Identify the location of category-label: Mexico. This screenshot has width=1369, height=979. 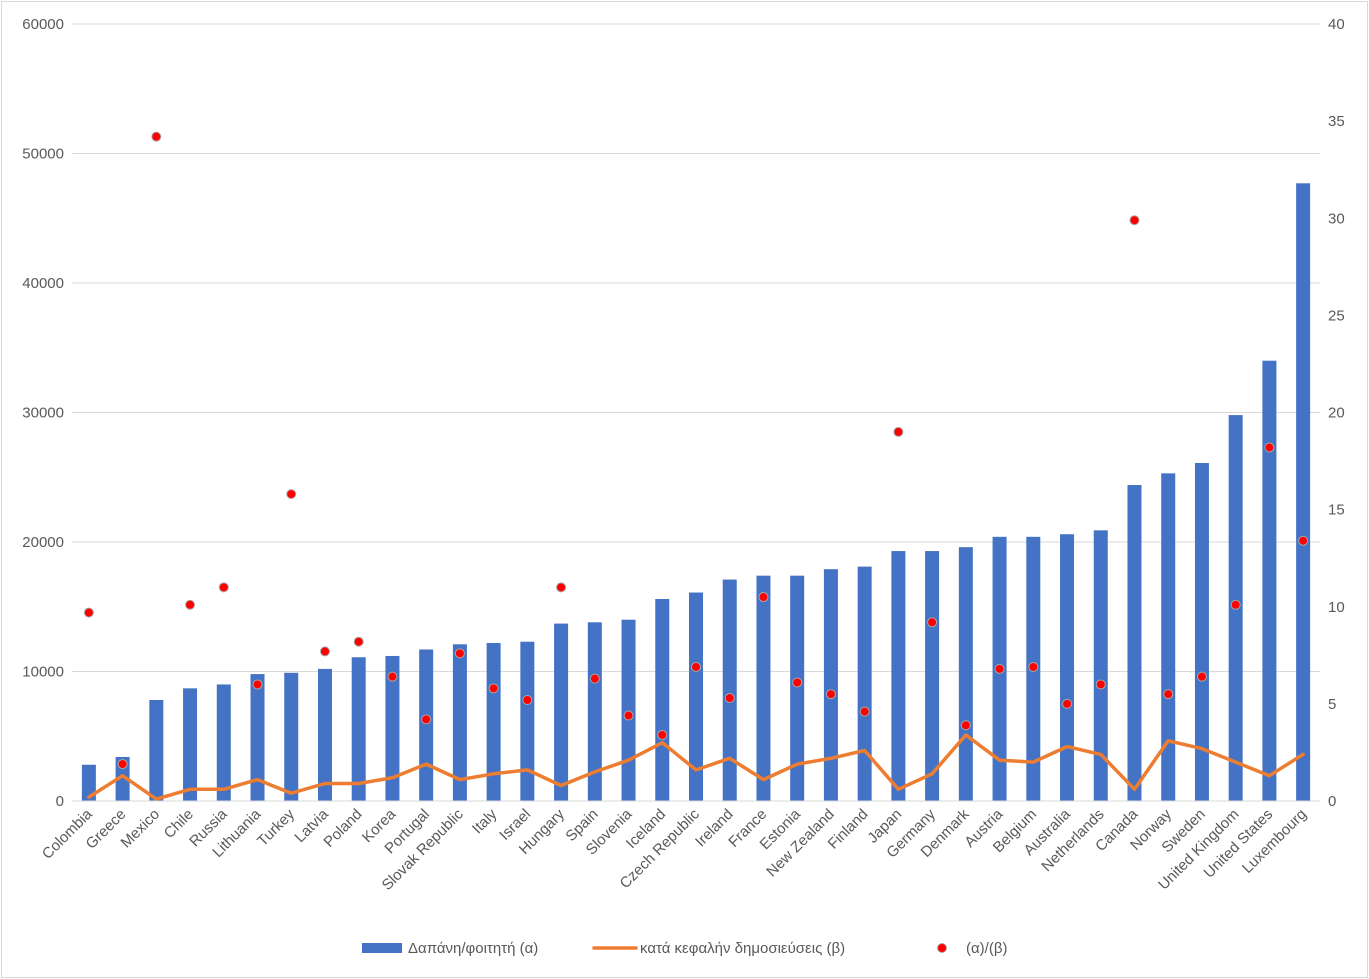
(141, 829).